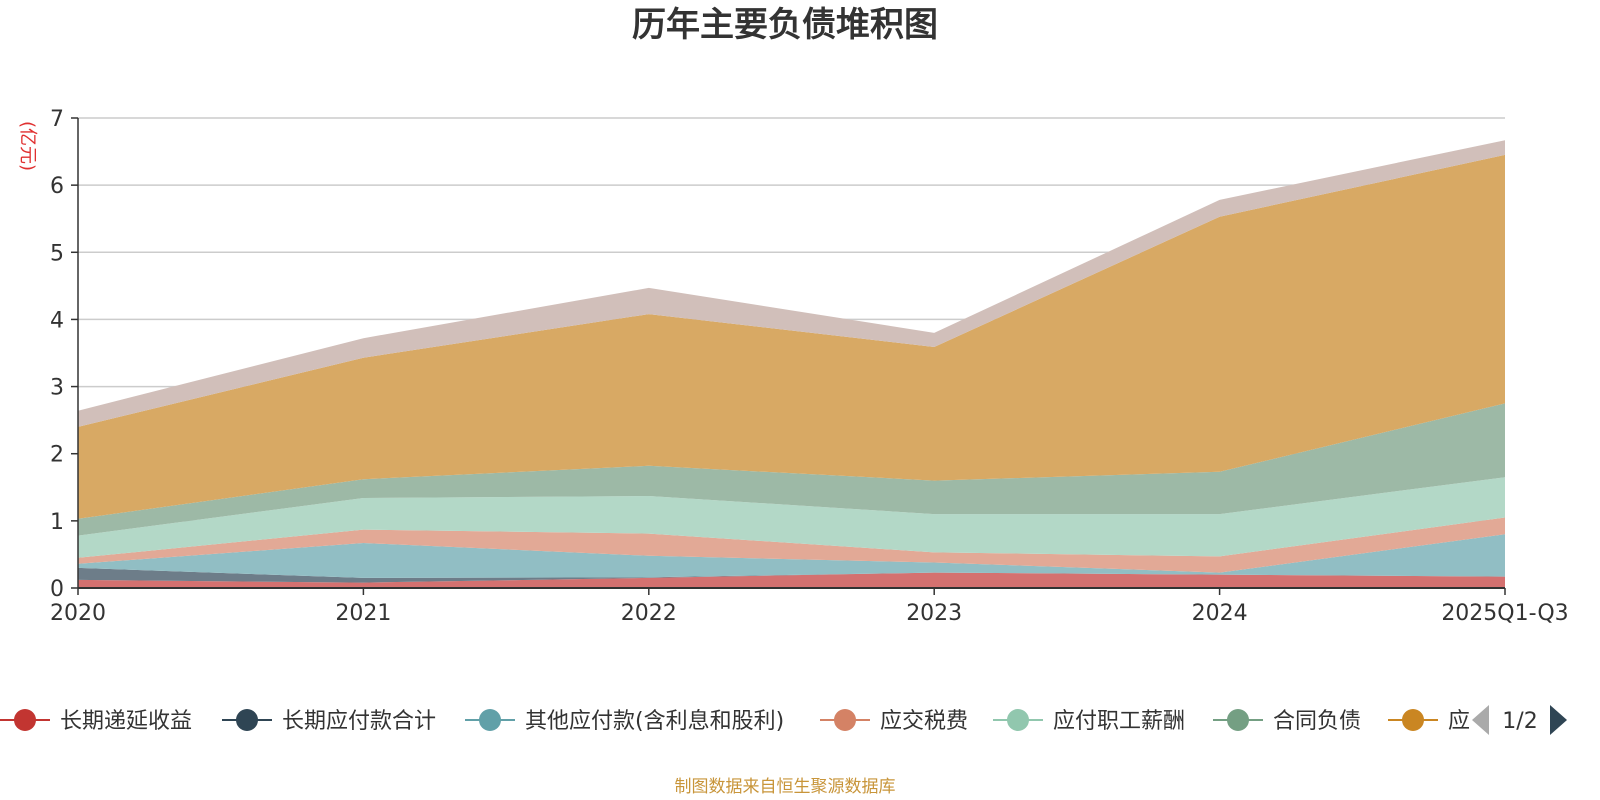 The image size is (1600, 800). Describe the element at coordinates (649, 613) in the screenshot. I see `x-tick-label: 2022` at that location.